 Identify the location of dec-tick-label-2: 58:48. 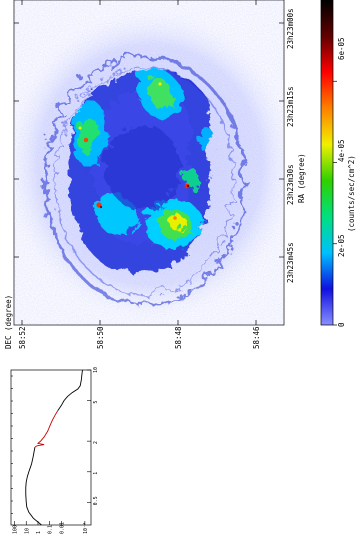
(178, 337).